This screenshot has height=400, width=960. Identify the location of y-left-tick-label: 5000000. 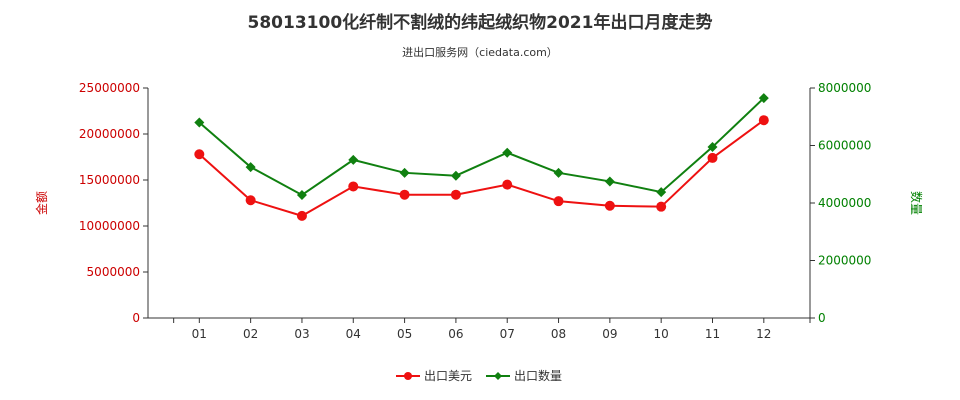
(113, 272).